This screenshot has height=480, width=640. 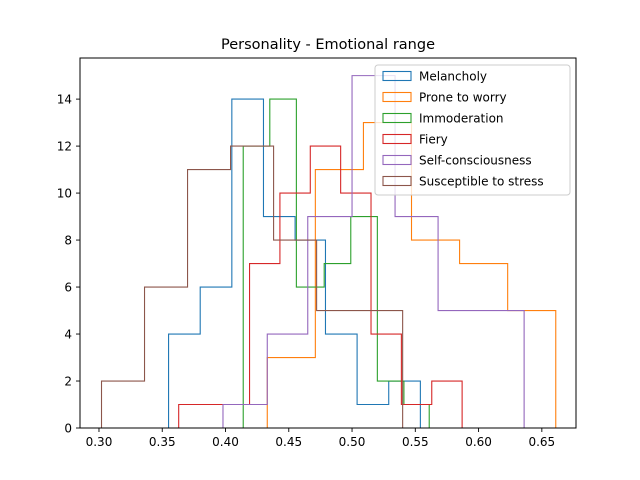 I want to click on x-tick-label: 0.35, so click(x=162, y=442).